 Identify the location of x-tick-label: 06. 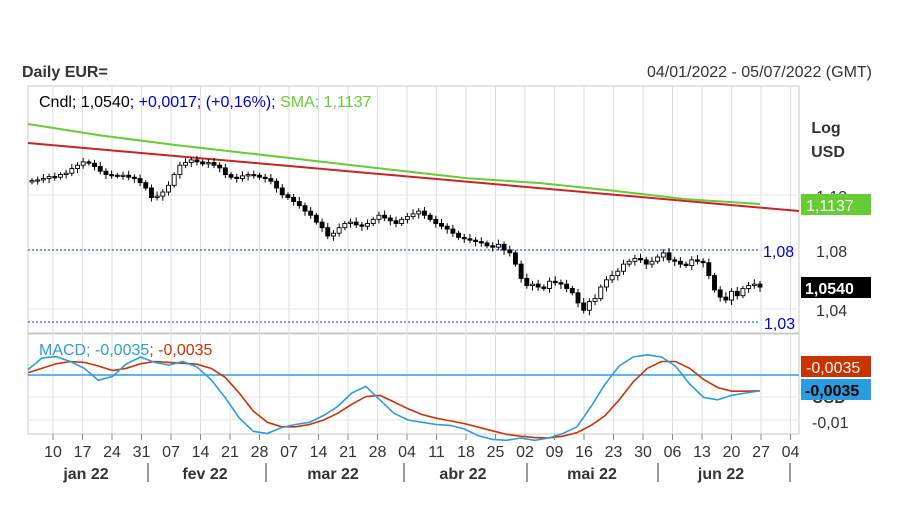
(673, 452).